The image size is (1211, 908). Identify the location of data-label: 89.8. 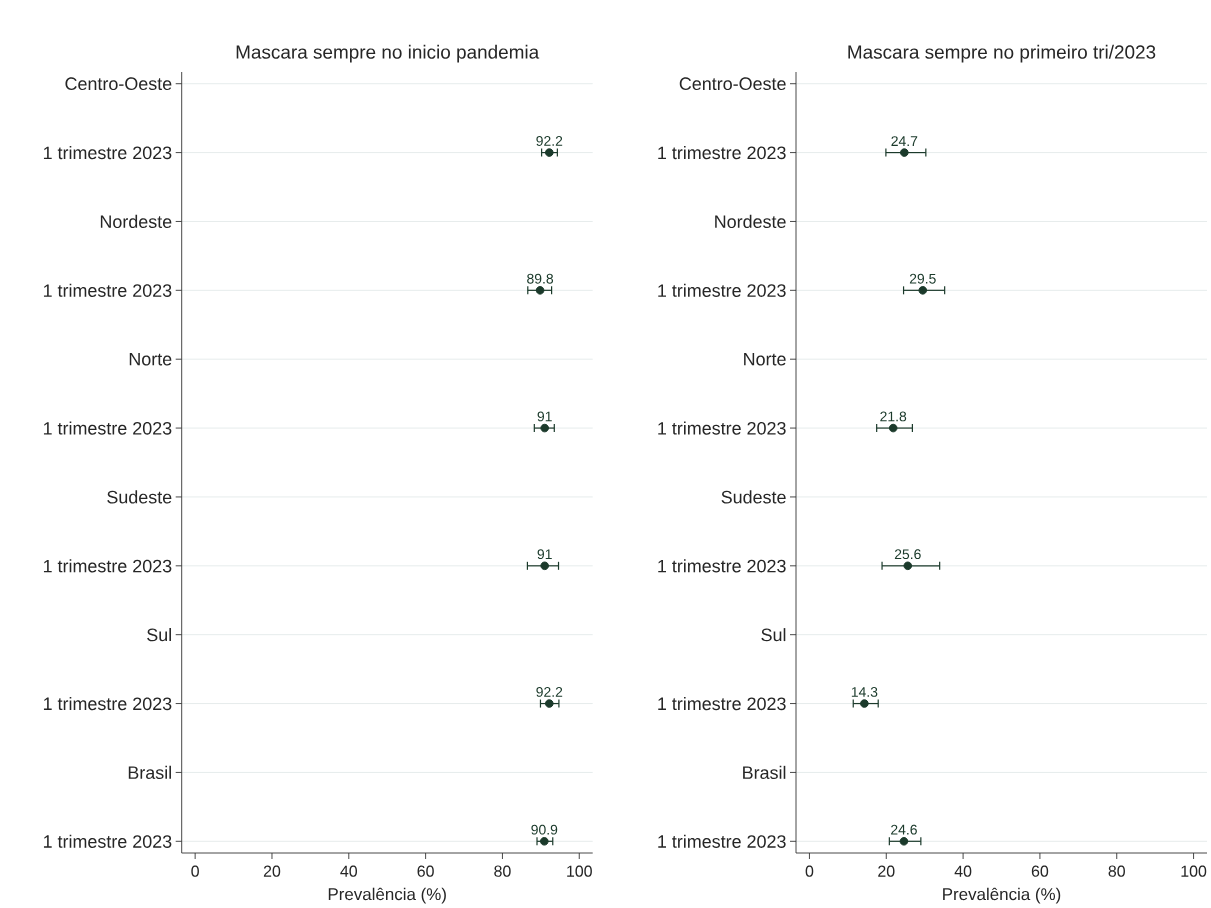
(540, 278).